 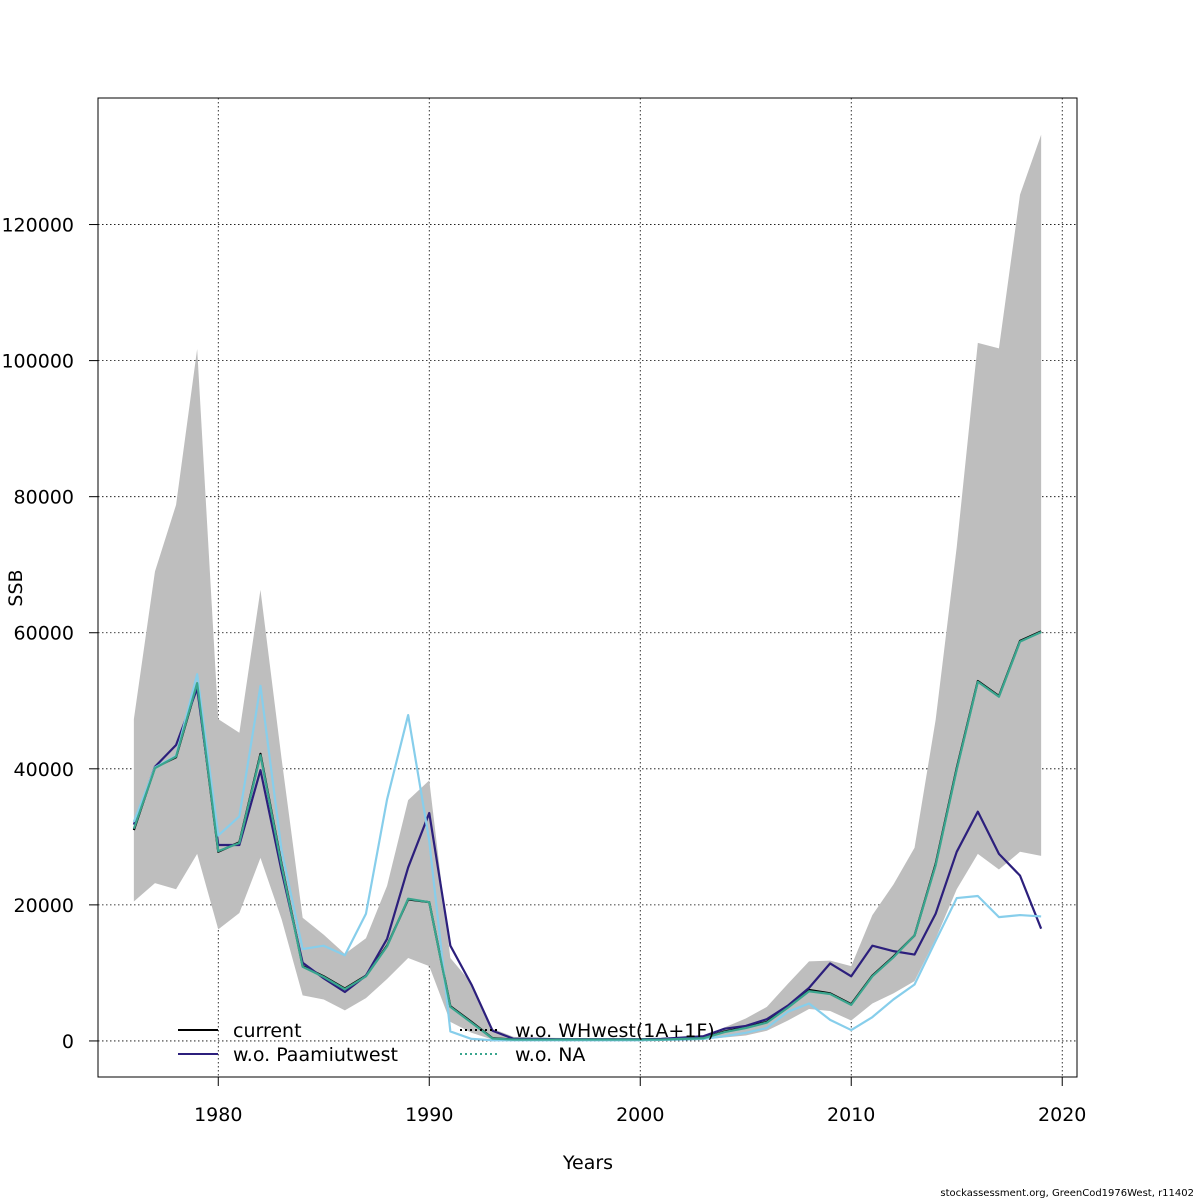 What do you see at coordinates (851, 1115) in the screenshot?
I see `x-tick-label: 2010` at bounding box center [851, 1115].